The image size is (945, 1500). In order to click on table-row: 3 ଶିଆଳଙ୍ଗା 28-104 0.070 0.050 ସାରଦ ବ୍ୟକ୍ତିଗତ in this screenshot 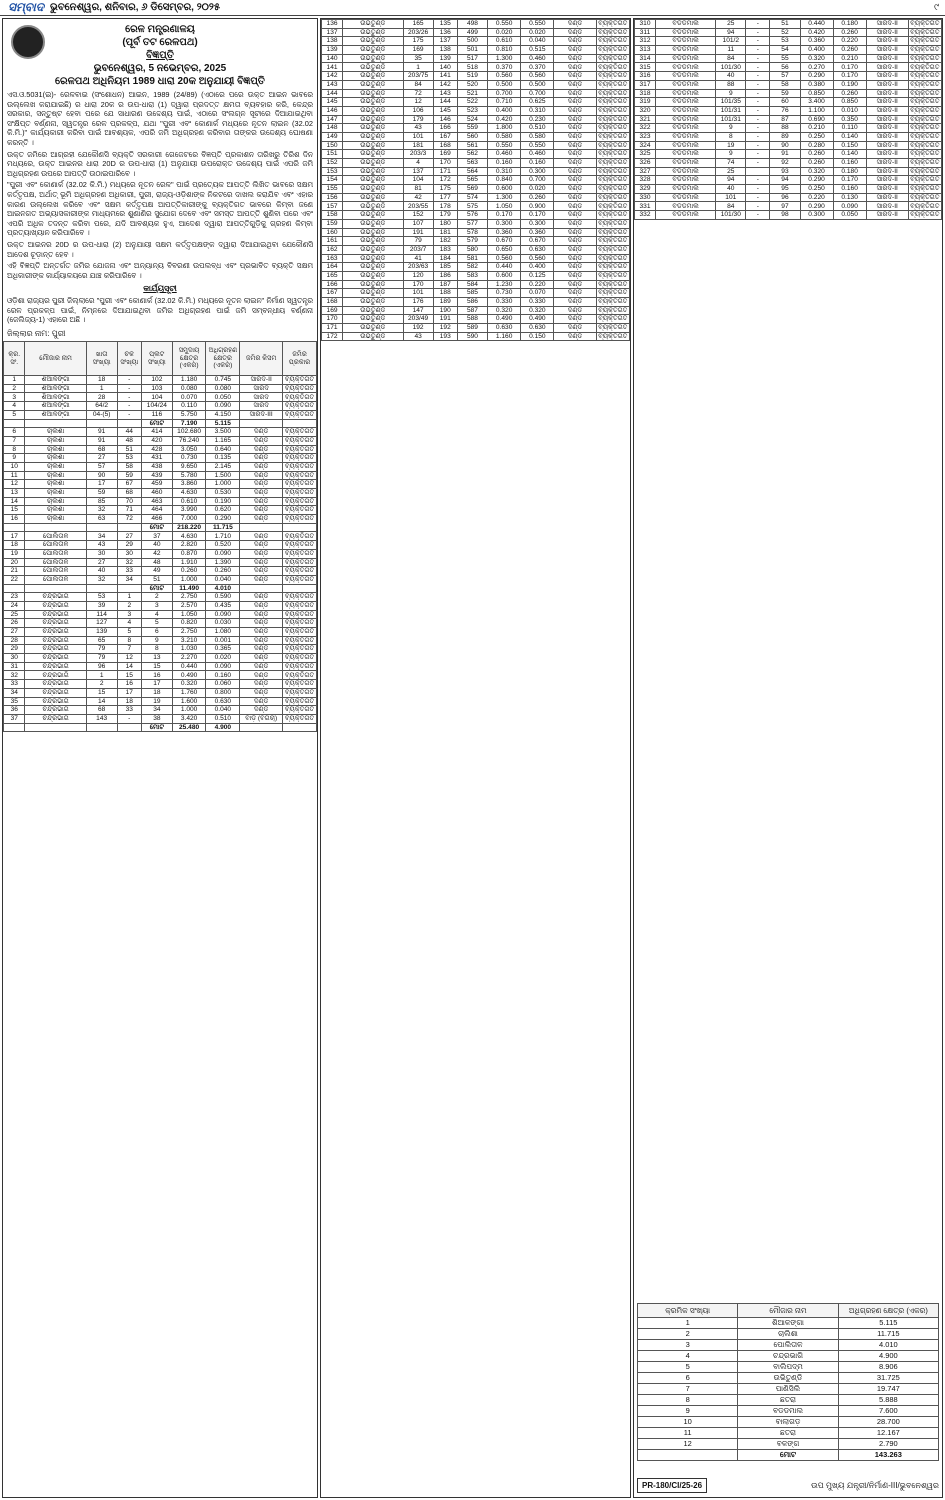, I will do `click(160, 397)`.